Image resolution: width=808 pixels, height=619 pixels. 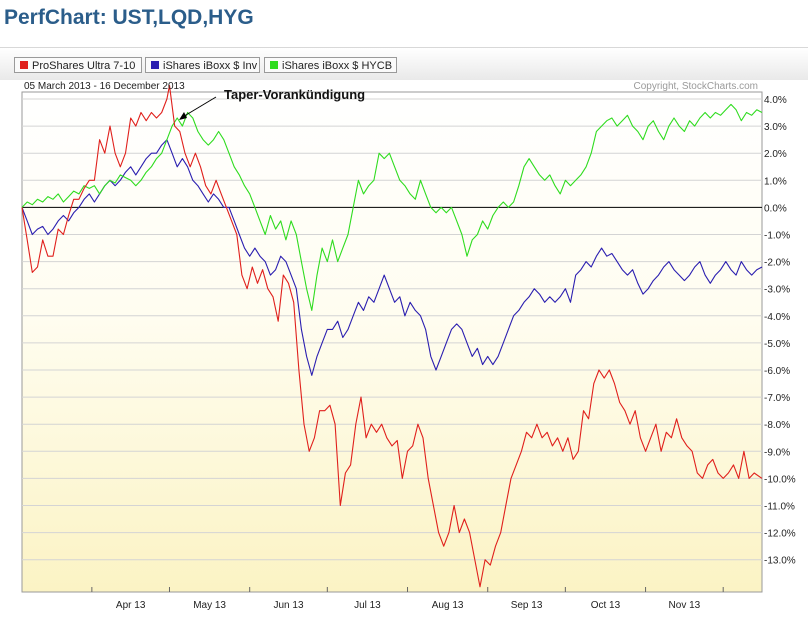 What do you see at coordinates (780, 479) in the screenshot?
I see `y-tick-label: -10.0%` at bounding box center [780, 479].